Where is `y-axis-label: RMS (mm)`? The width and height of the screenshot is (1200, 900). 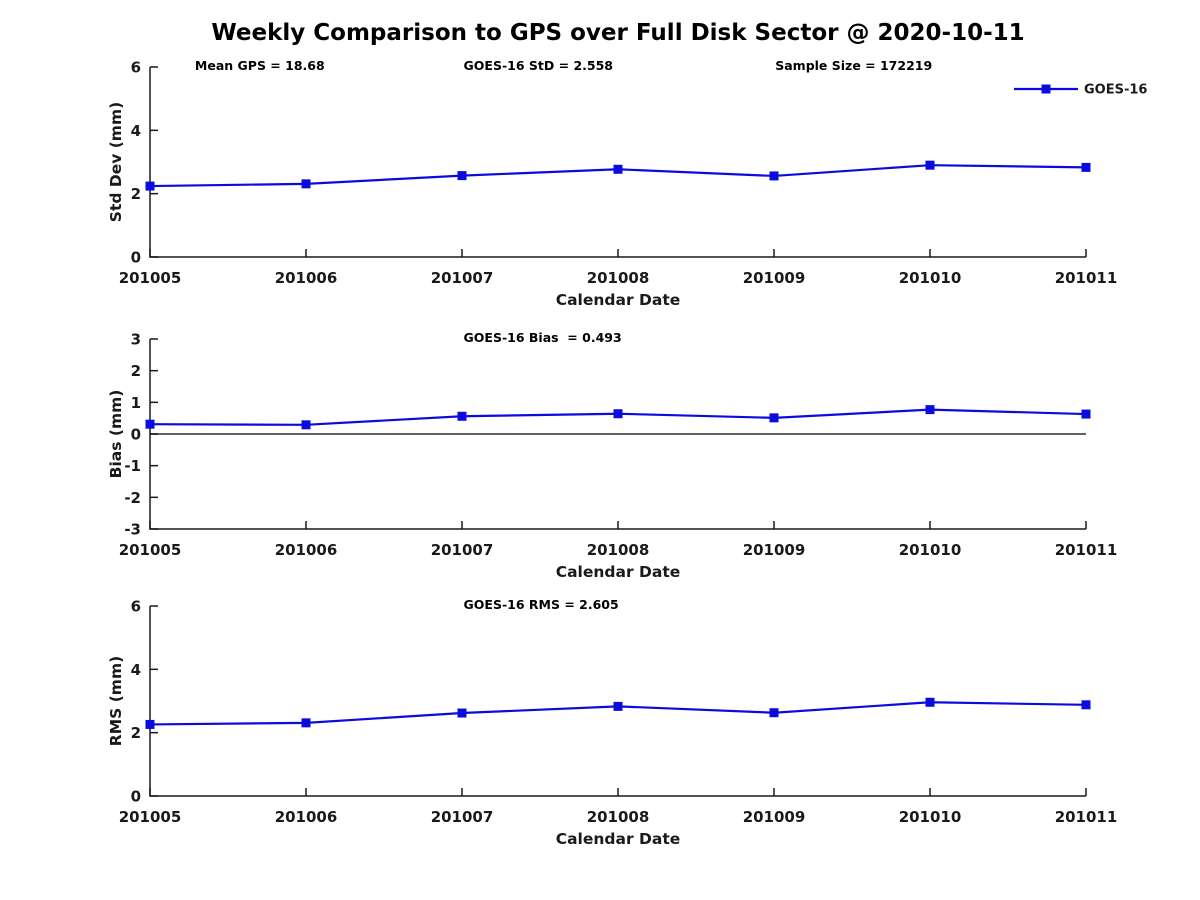
y-axis-label: RMS (mm) is located at coordinates (116, 701).